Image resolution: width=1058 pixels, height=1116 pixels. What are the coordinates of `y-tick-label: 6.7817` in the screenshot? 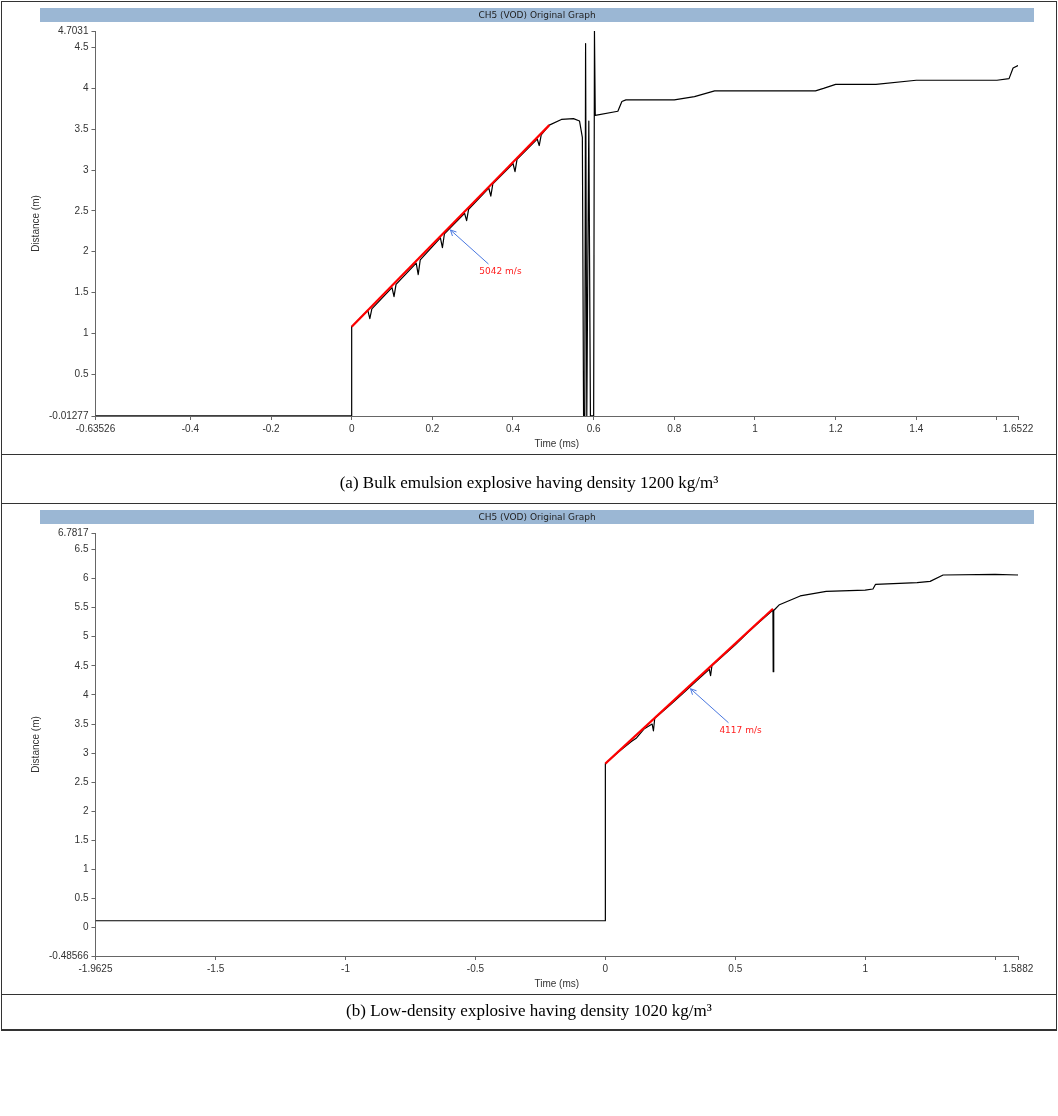 It's located at (73, 532).